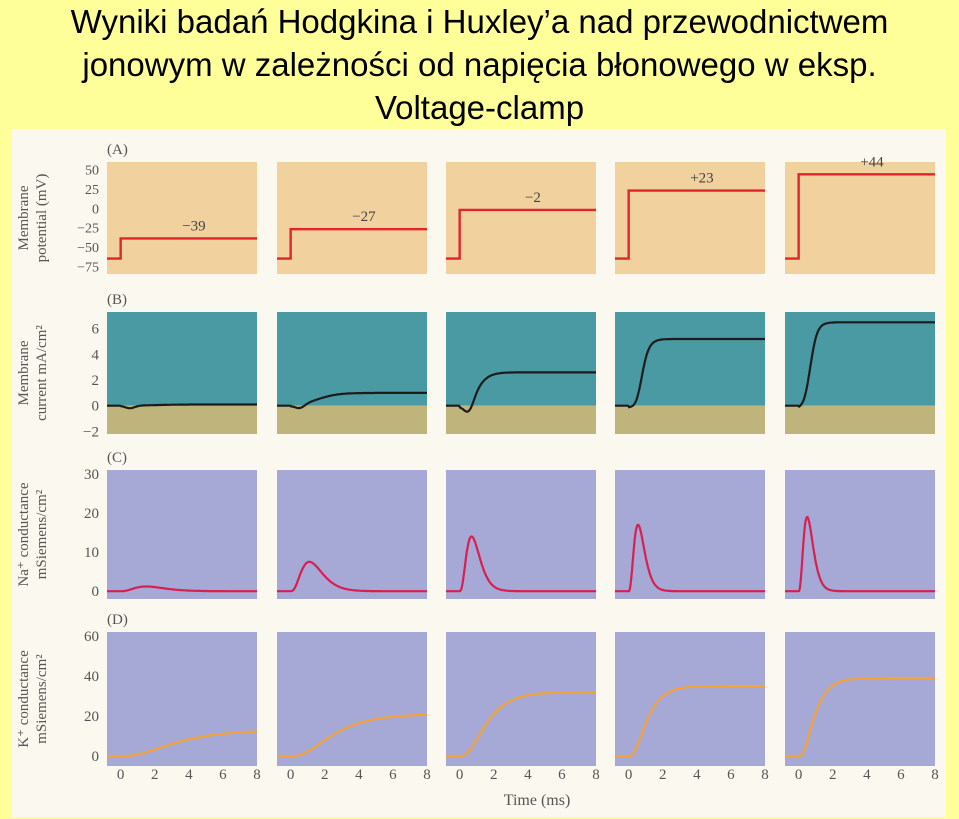 The image size is (959, 819). Describe the element at coordinates (117, 300) in the screenshot. I see `panel-letter-b: (B)` at that location.